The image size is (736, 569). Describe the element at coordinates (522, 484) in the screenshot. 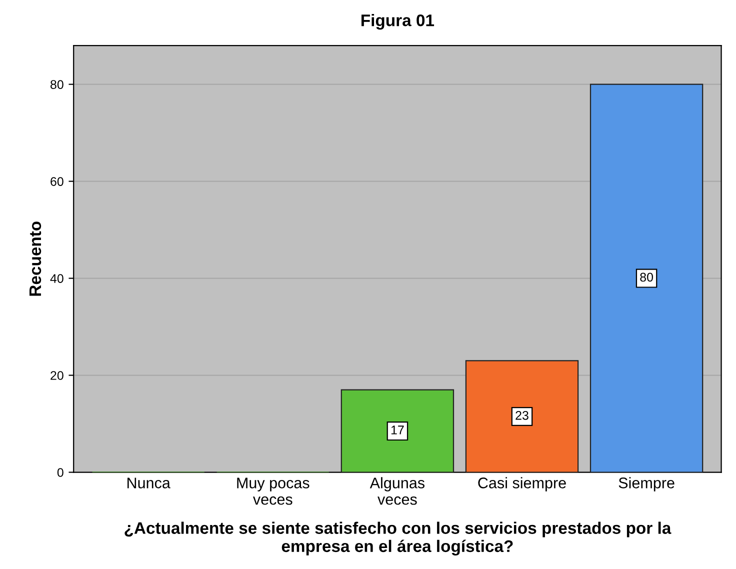

I see `x-tick-label: Casi siempre` at that location.